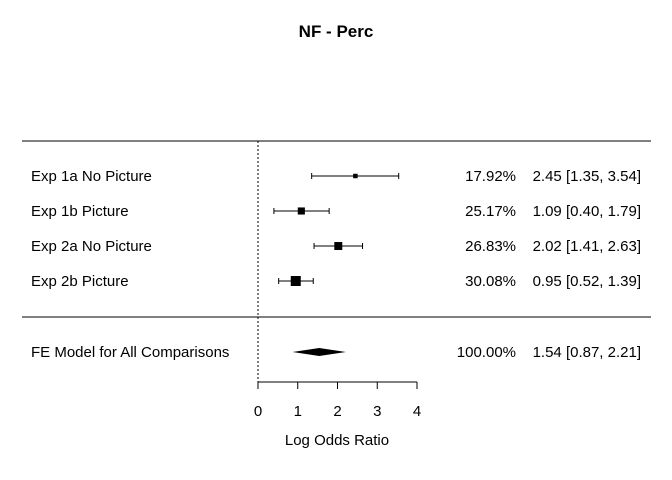 Image resolution: width=672 pixels, height=480 pixels. Describe the element at coordinates (337, 440) in the screenshot. I see `x-axis-label: Log Odds Ratio` at that location.